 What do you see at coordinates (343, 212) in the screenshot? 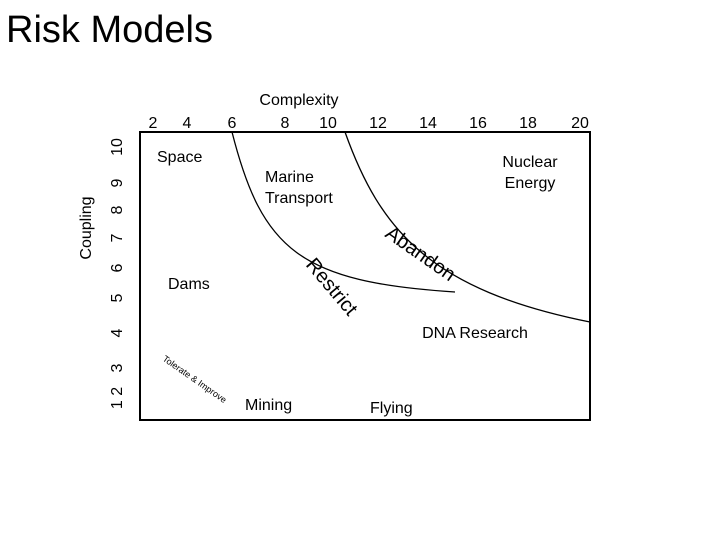
I see `restrict-boundary` at bounding box center [343, 212].